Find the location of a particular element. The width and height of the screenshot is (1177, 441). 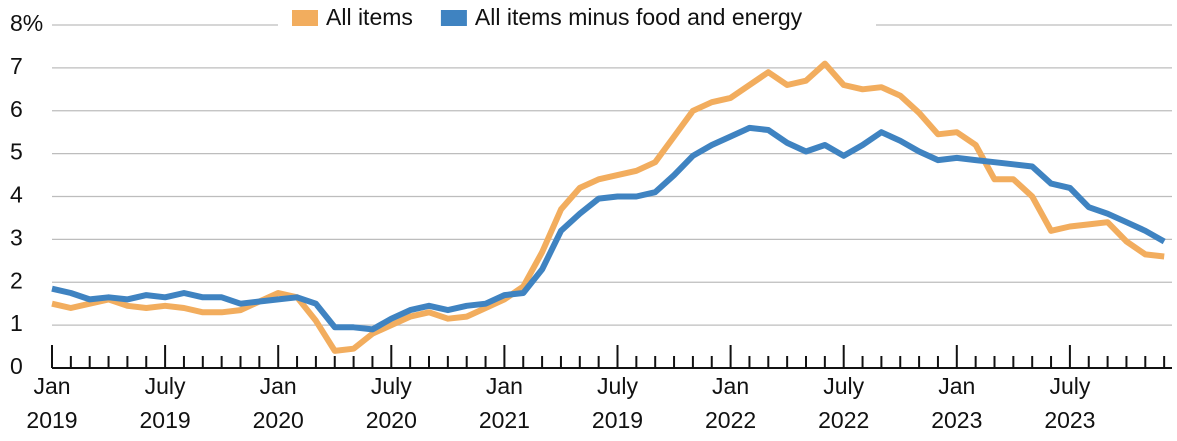

y-tick-label: 4 is located at coordinates (16, 195).